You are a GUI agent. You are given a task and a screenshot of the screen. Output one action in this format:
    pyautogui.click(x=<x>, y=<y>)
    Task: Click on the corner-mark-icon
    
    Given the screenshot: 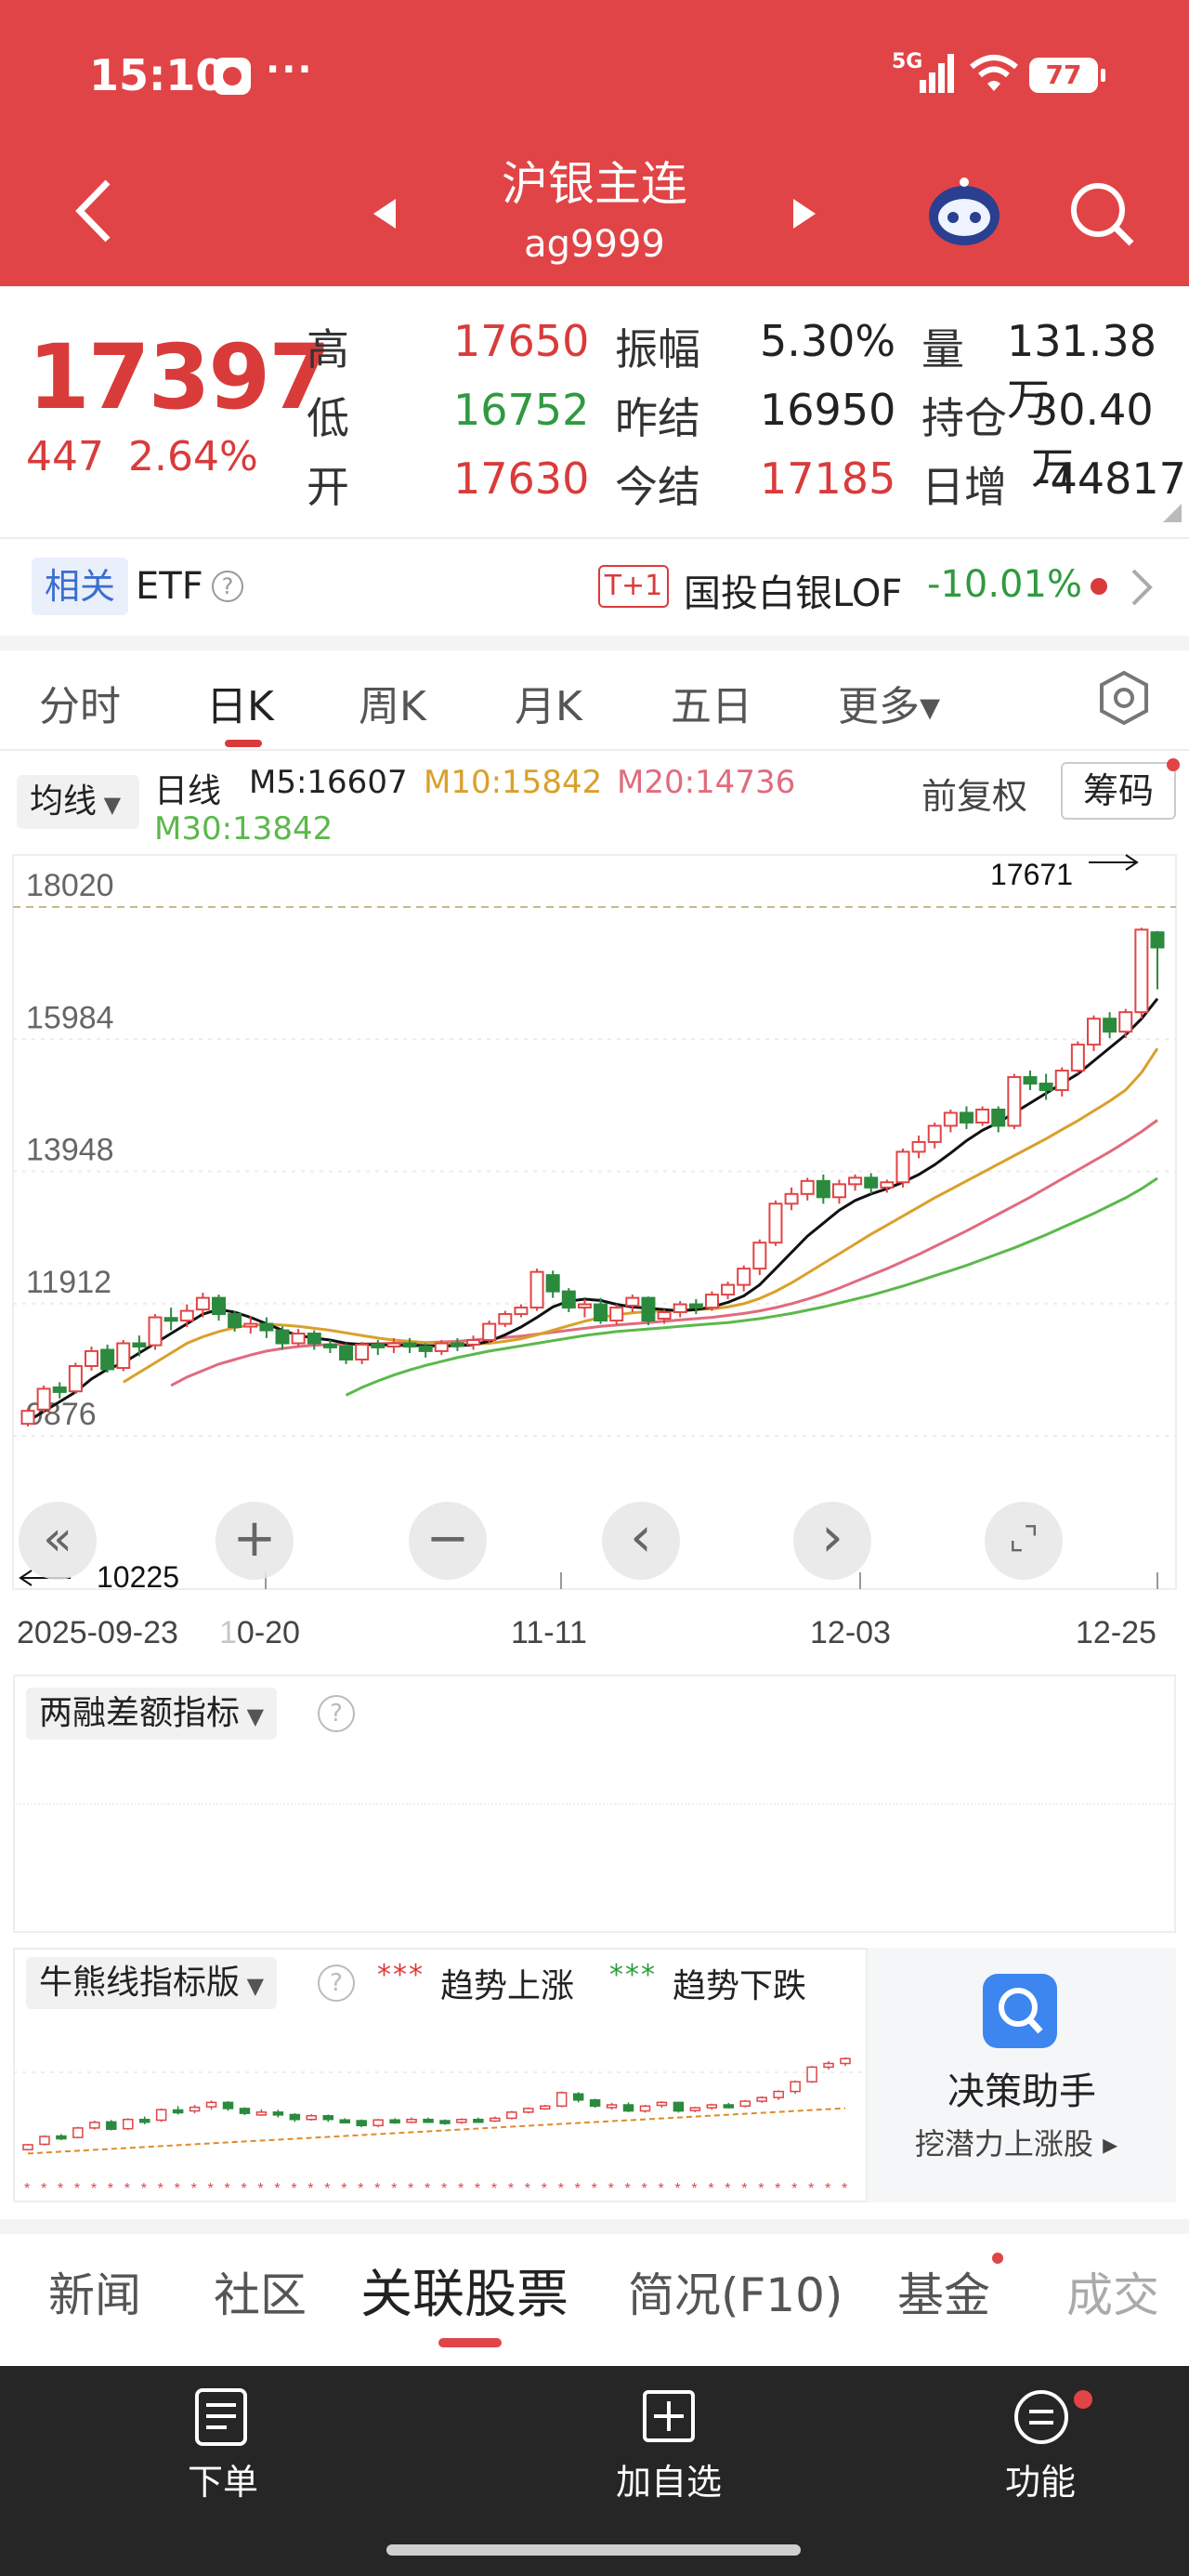 What is the action you would take?
    pyautogui.click(x=1172, y=513)
    